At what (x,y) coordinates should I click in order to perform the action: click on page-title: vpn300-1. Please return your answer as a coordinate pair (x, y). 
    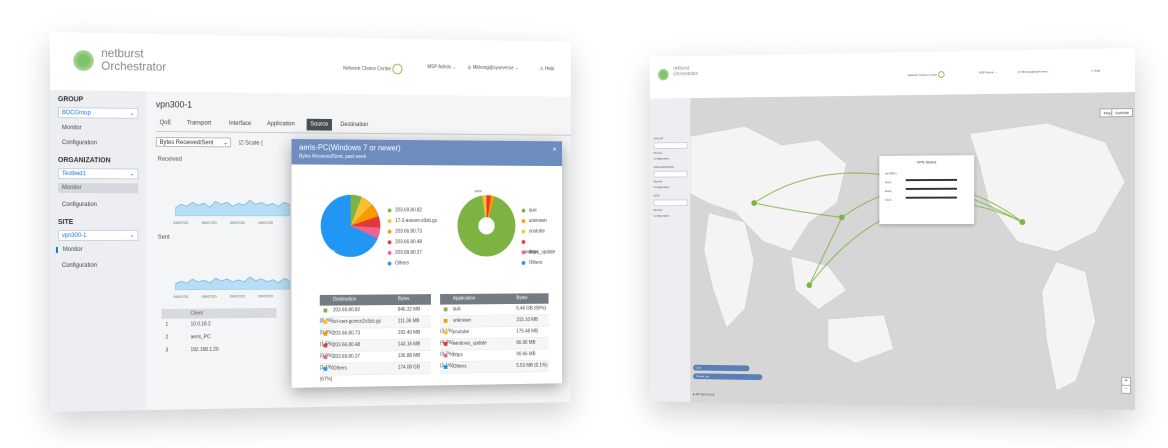
    Looking at the image, I should click on (174, 104).